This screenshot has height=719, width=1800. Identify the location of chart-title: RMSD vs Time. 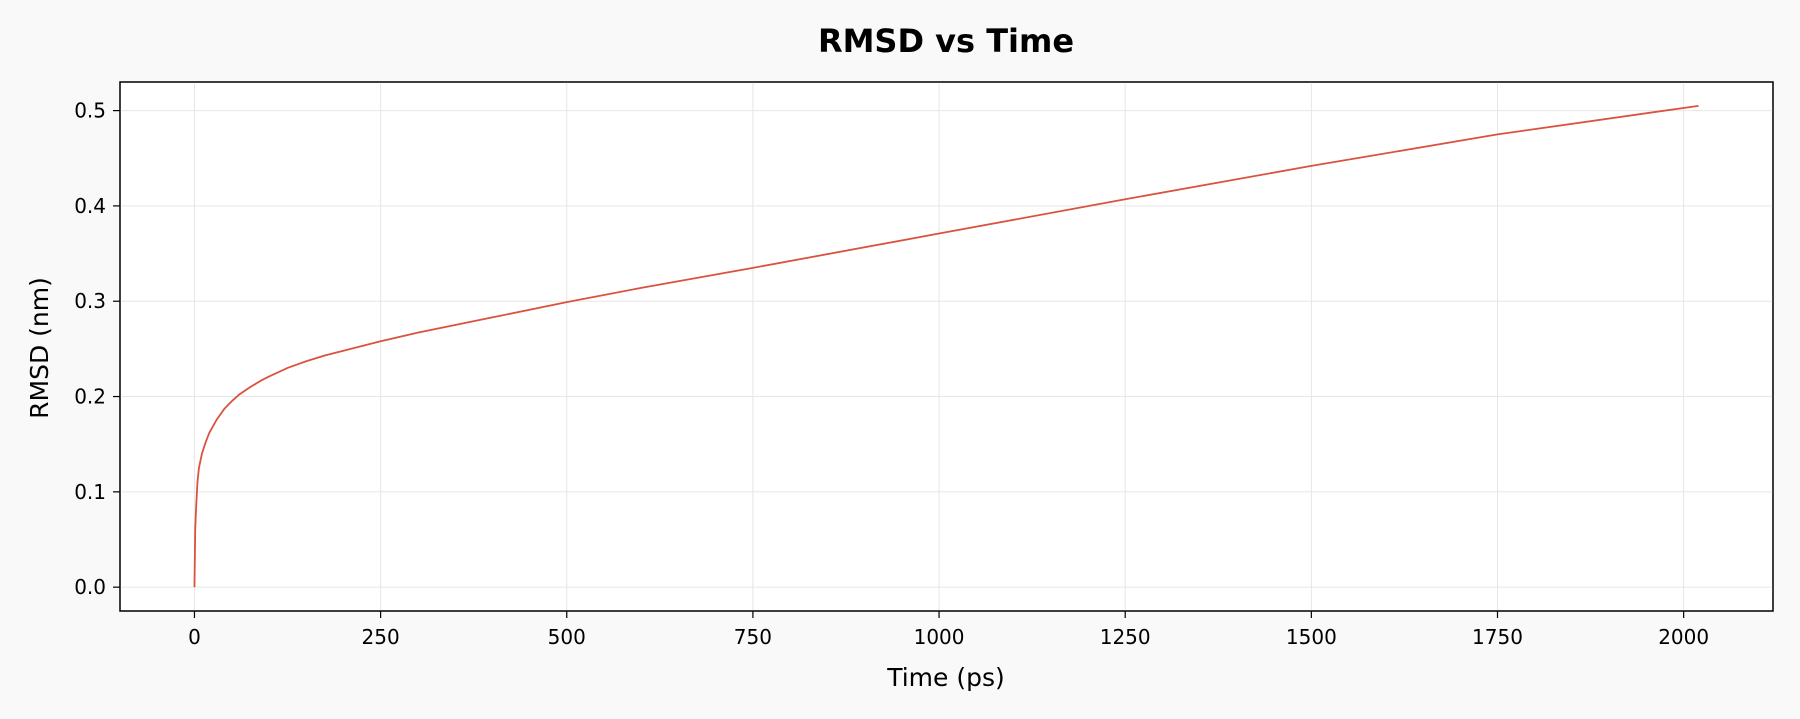
(946, 41).